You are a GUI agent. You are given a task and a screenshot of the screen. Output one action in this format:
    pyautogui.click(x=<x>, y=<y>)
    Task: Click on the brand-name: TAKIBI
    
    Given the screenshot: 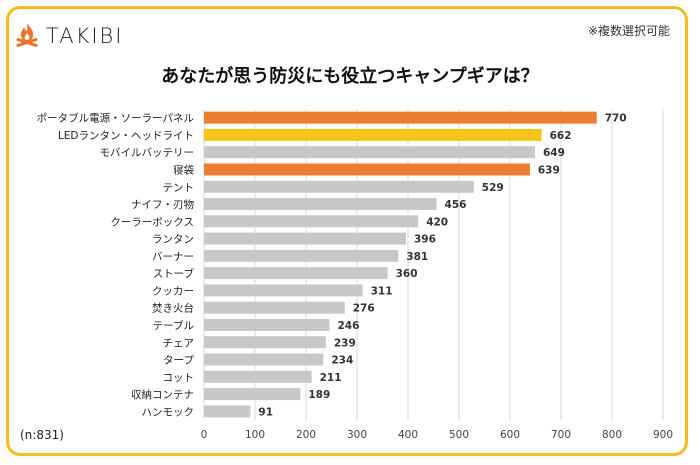 What is the action you would take?
    pyautogui.click(x=85, y=36)
    